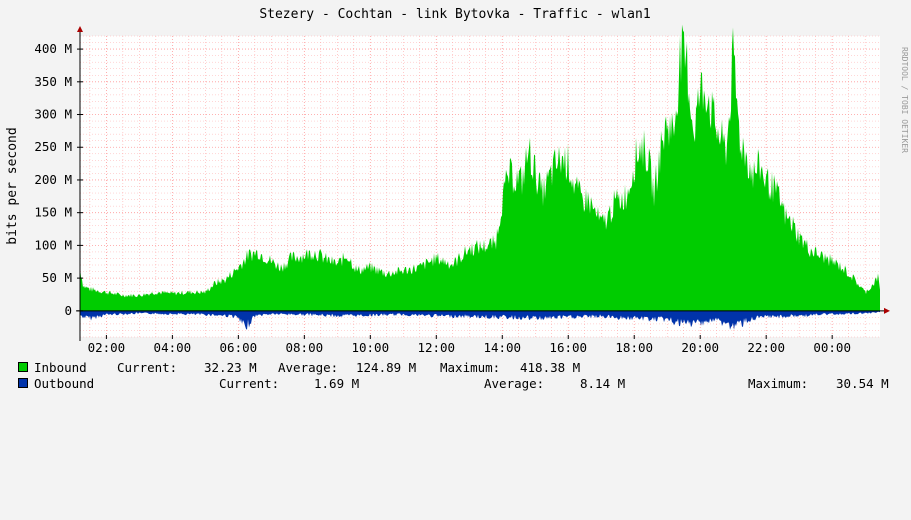 This screenshot has width=911, height=520. I want to click on y-tick-label: 300 M, so click(53, 114).